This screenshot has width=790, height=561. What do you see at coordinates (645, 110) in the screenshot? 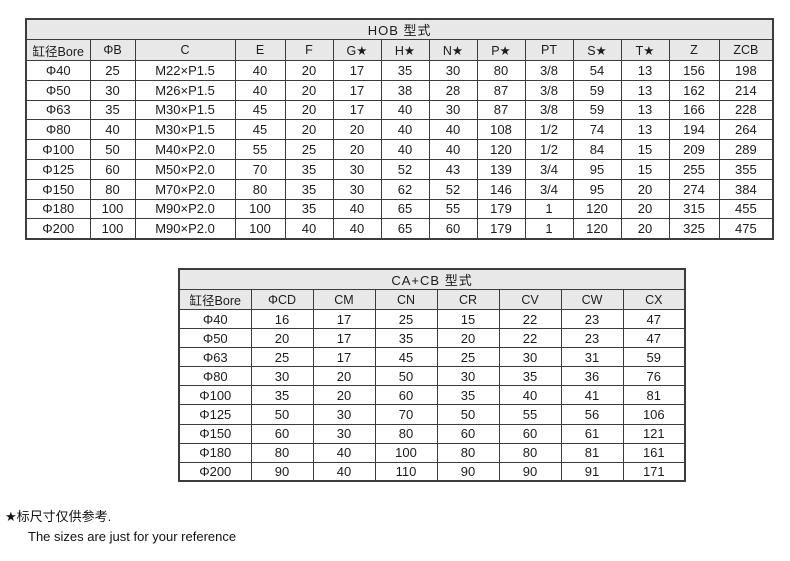
I see `table-cell: 13` at bounding box center [645, 110].